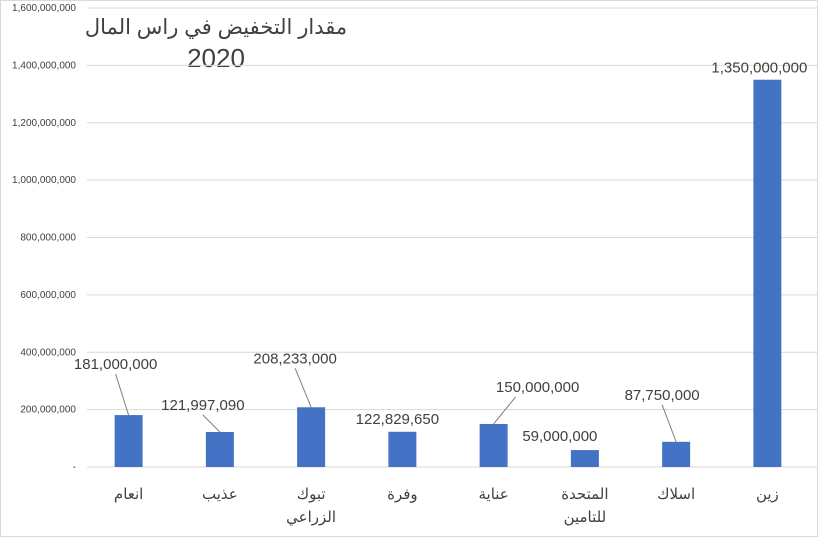 The width and height of the screenshot is (818, 537). Describe the element at coordinates (662, 395) in the screenshot. I see `data-label: 87,750,000` at that location.